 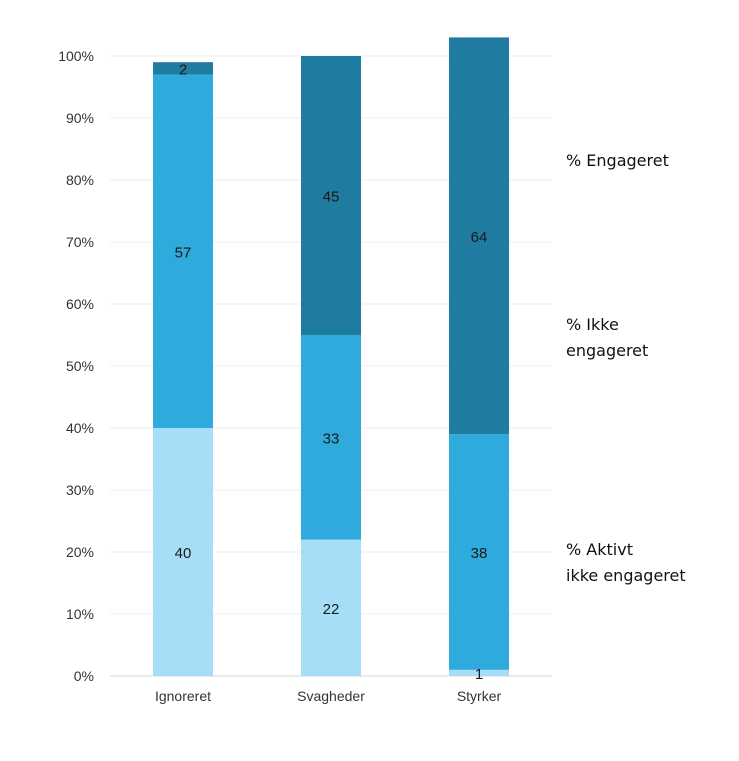 What do you see at coordinates (626, 563) in the screenshot?
I see `legend-active-not-engaged: % Aktivt ikke engageret` at bounding box center [626, 563].